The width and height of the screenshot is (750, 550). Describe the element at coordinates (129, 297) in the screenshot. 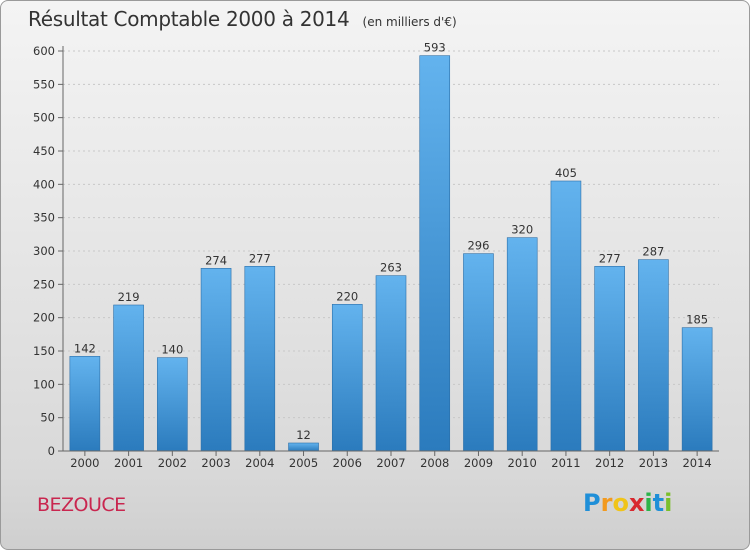

I see `data-label: 219` at that location.